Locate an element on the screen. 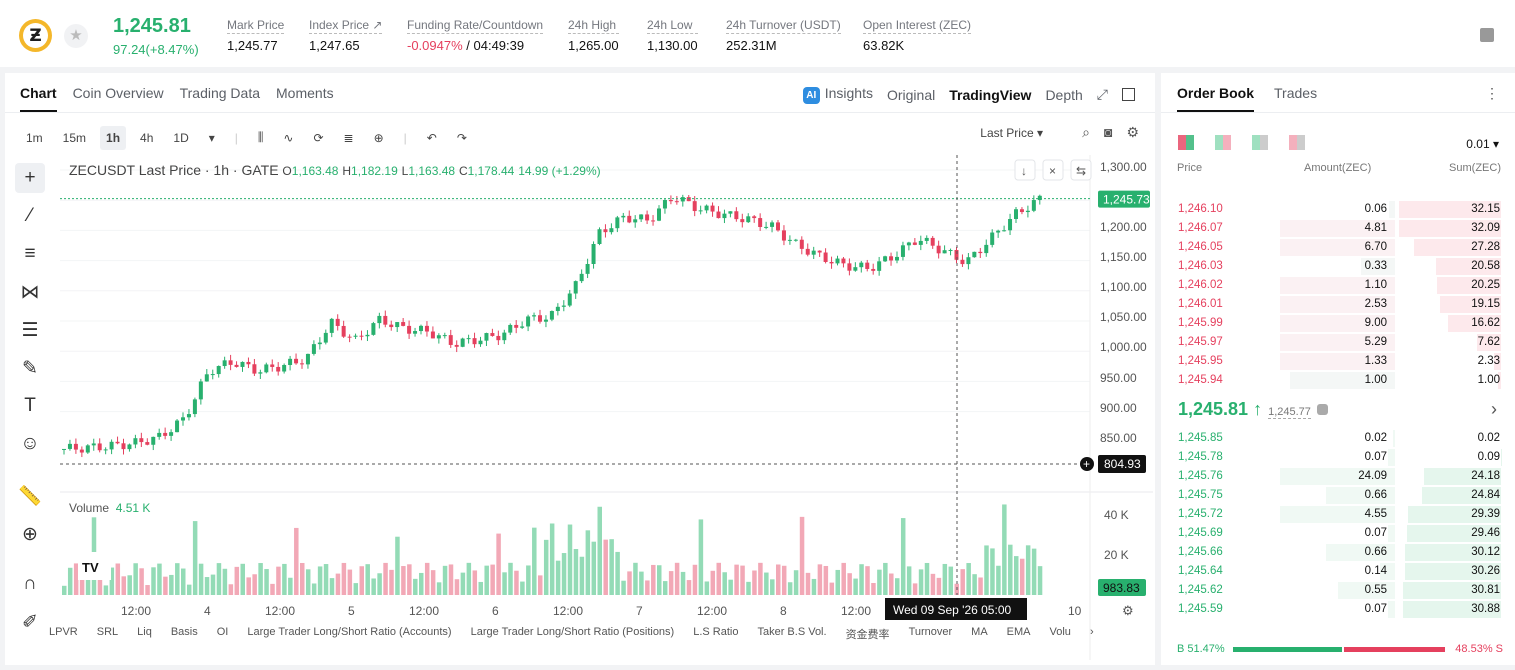 This screenshot has height=670, width=1515. ask-row: 1,245.95 1.33 2.33 is located at coordinates (1338, 361).